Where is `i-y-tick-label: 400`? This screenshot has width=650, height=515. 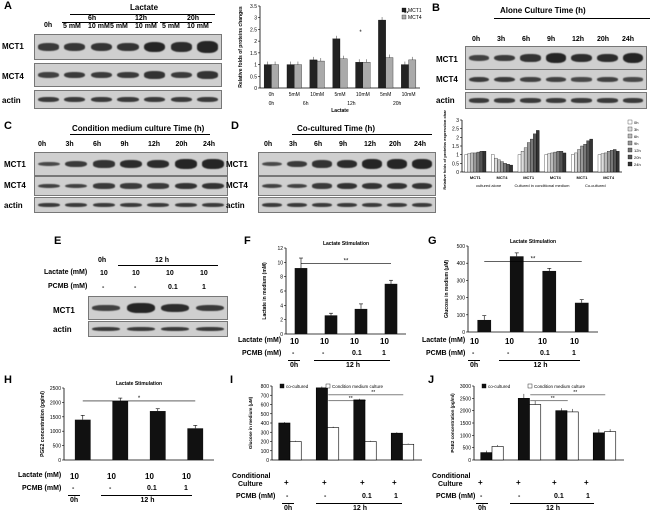
i-y-tick-label: 400 is located at coordinates (265, 424).